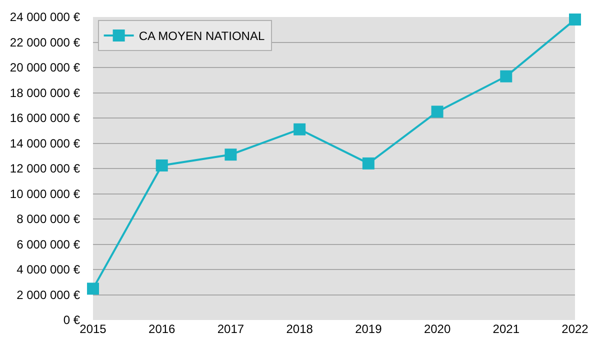 The image size is (600, 350). Describe the element at coordinates (45, 143) in the screenshot. I see `y-tick-label: 14 000 000 €` at that location.